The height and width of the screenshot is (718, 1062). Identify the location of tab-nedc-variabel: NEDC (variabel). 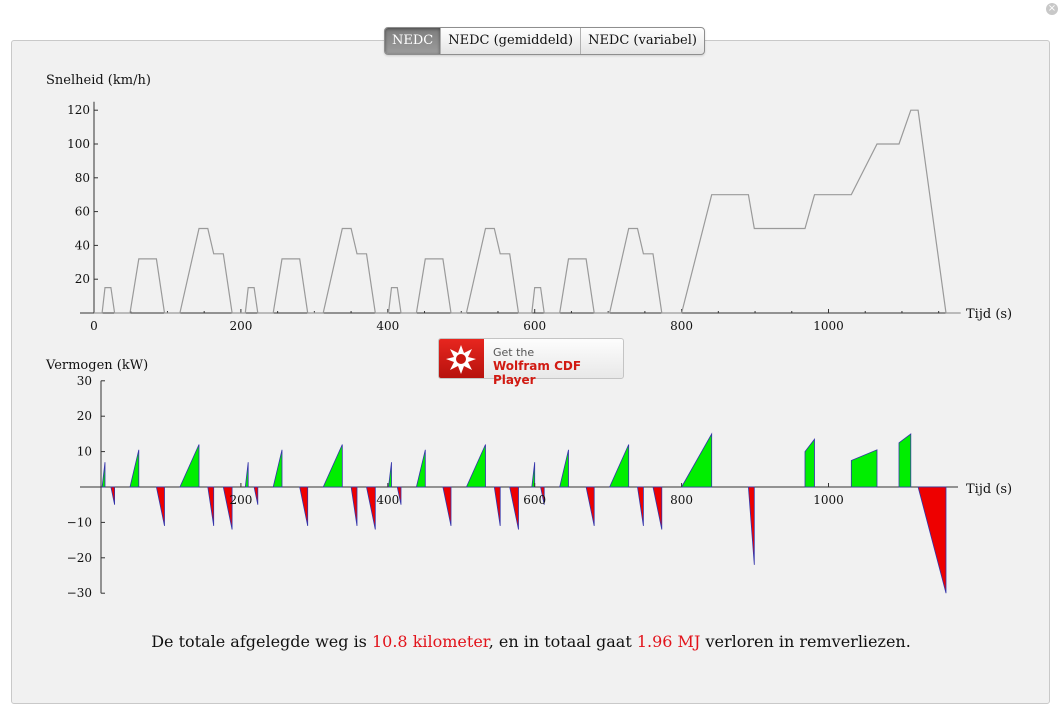
(642, 41).